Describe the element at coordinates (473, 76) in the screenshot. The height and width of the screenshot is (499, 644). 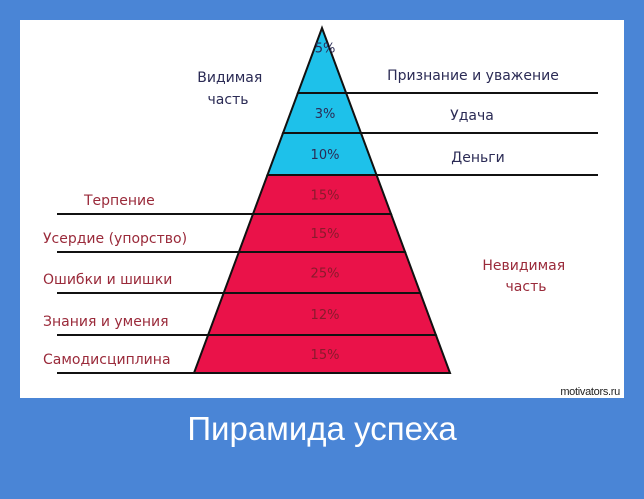
I see `layer-label: Признание и уважение` at that location.